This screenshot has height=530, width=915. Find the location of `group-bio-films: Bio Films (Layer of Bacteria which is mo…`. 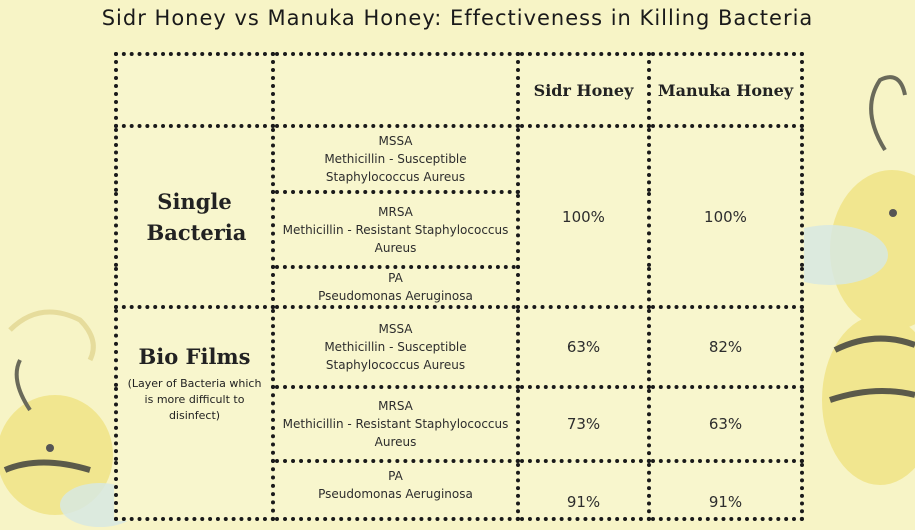

group-bio-films: Bio Films (Layer of Bacteria which is mo… is located at coordinates (194, 413).